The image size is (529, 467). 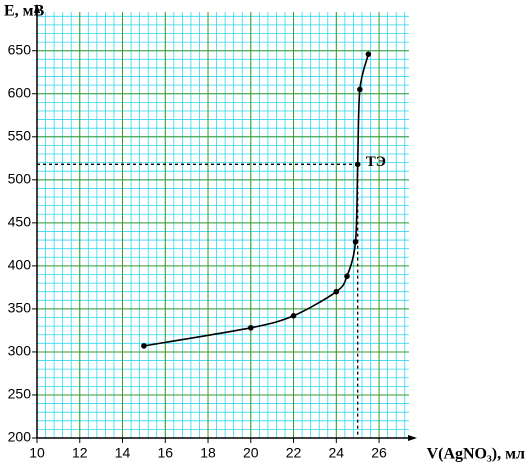 What do you see at coordinates (20, 394) in the screenshot?
I see `y-tick-label: 250` at bounding box center [20, 394].